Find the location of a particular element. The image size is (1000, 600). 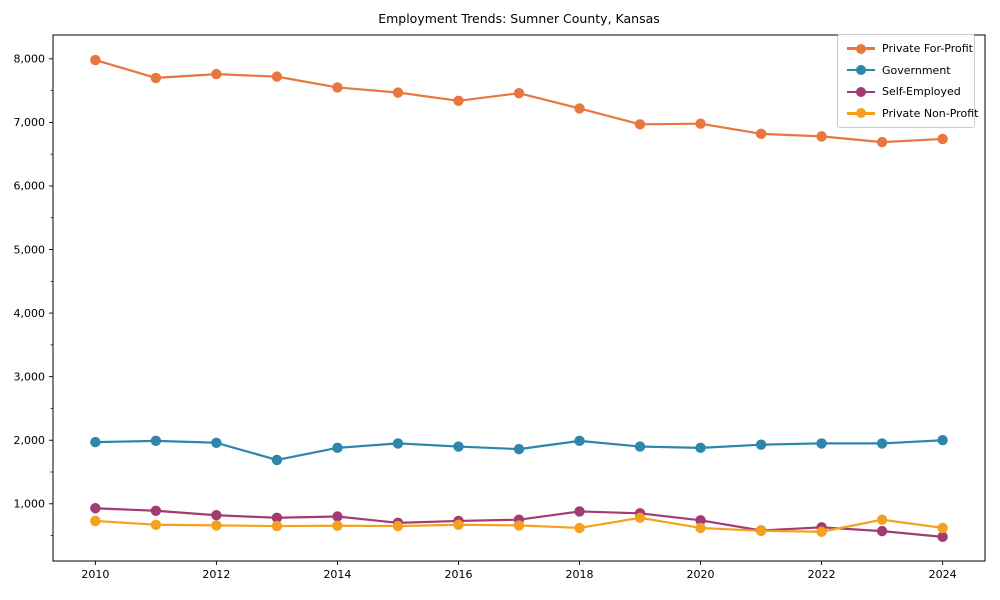

x-axis-tick-label: 2010 is located at coordinates (95, 574).